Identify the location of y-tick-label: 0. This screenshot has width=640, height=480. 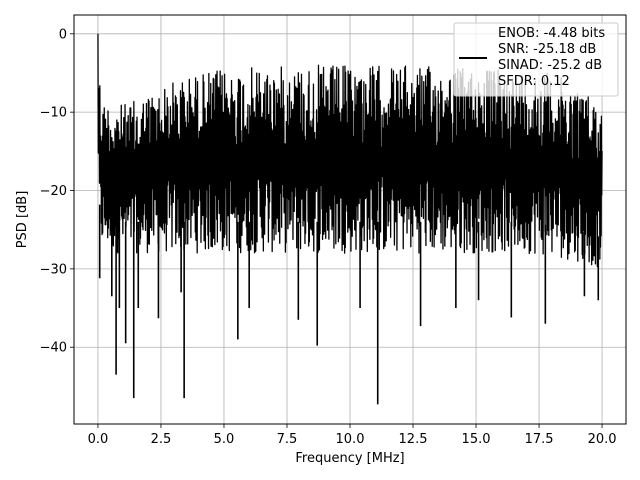
(63, 34).